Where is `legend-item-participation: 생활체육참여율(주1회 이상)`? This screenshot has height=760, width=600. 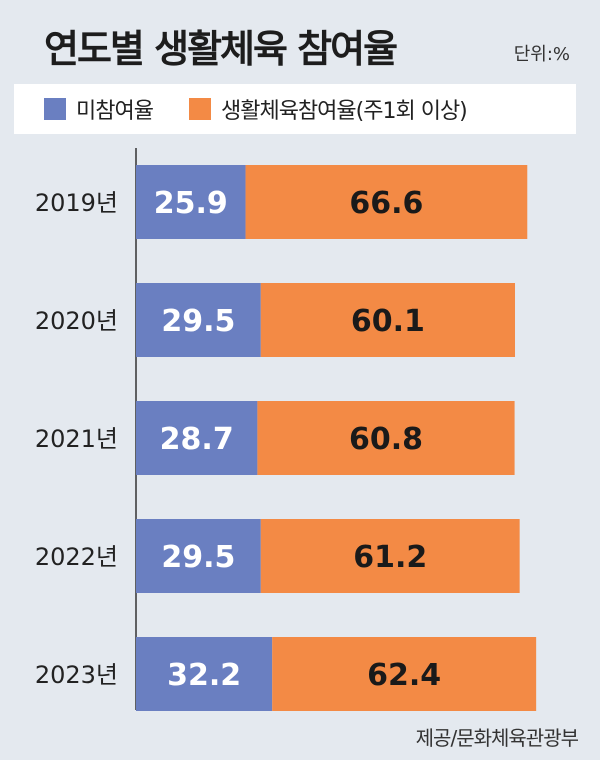
legend-item-participation: 생활체육참여율(주1회 이상) is located at coordinates (328, 109).